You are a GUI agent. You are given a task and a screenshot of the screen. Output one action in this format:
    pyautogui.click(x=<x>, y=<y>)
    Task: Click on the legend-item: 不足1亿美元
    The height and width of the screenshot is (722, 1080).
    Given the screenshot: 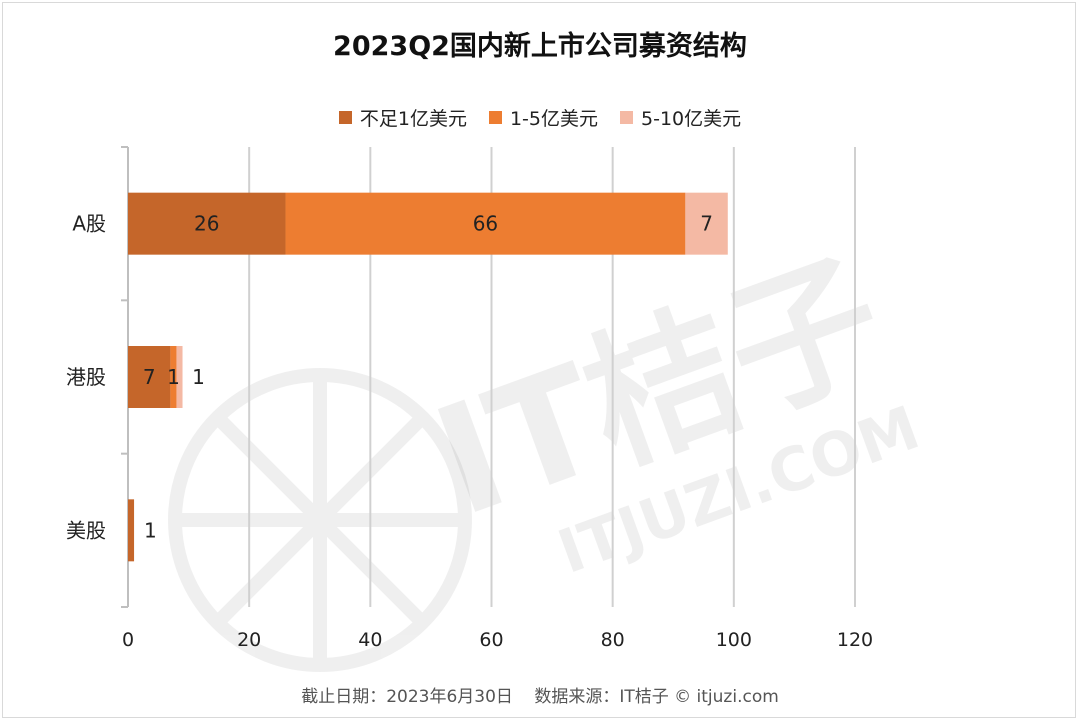 What is the action you would take?
    pyautogui.click(x=402, y=117)
    